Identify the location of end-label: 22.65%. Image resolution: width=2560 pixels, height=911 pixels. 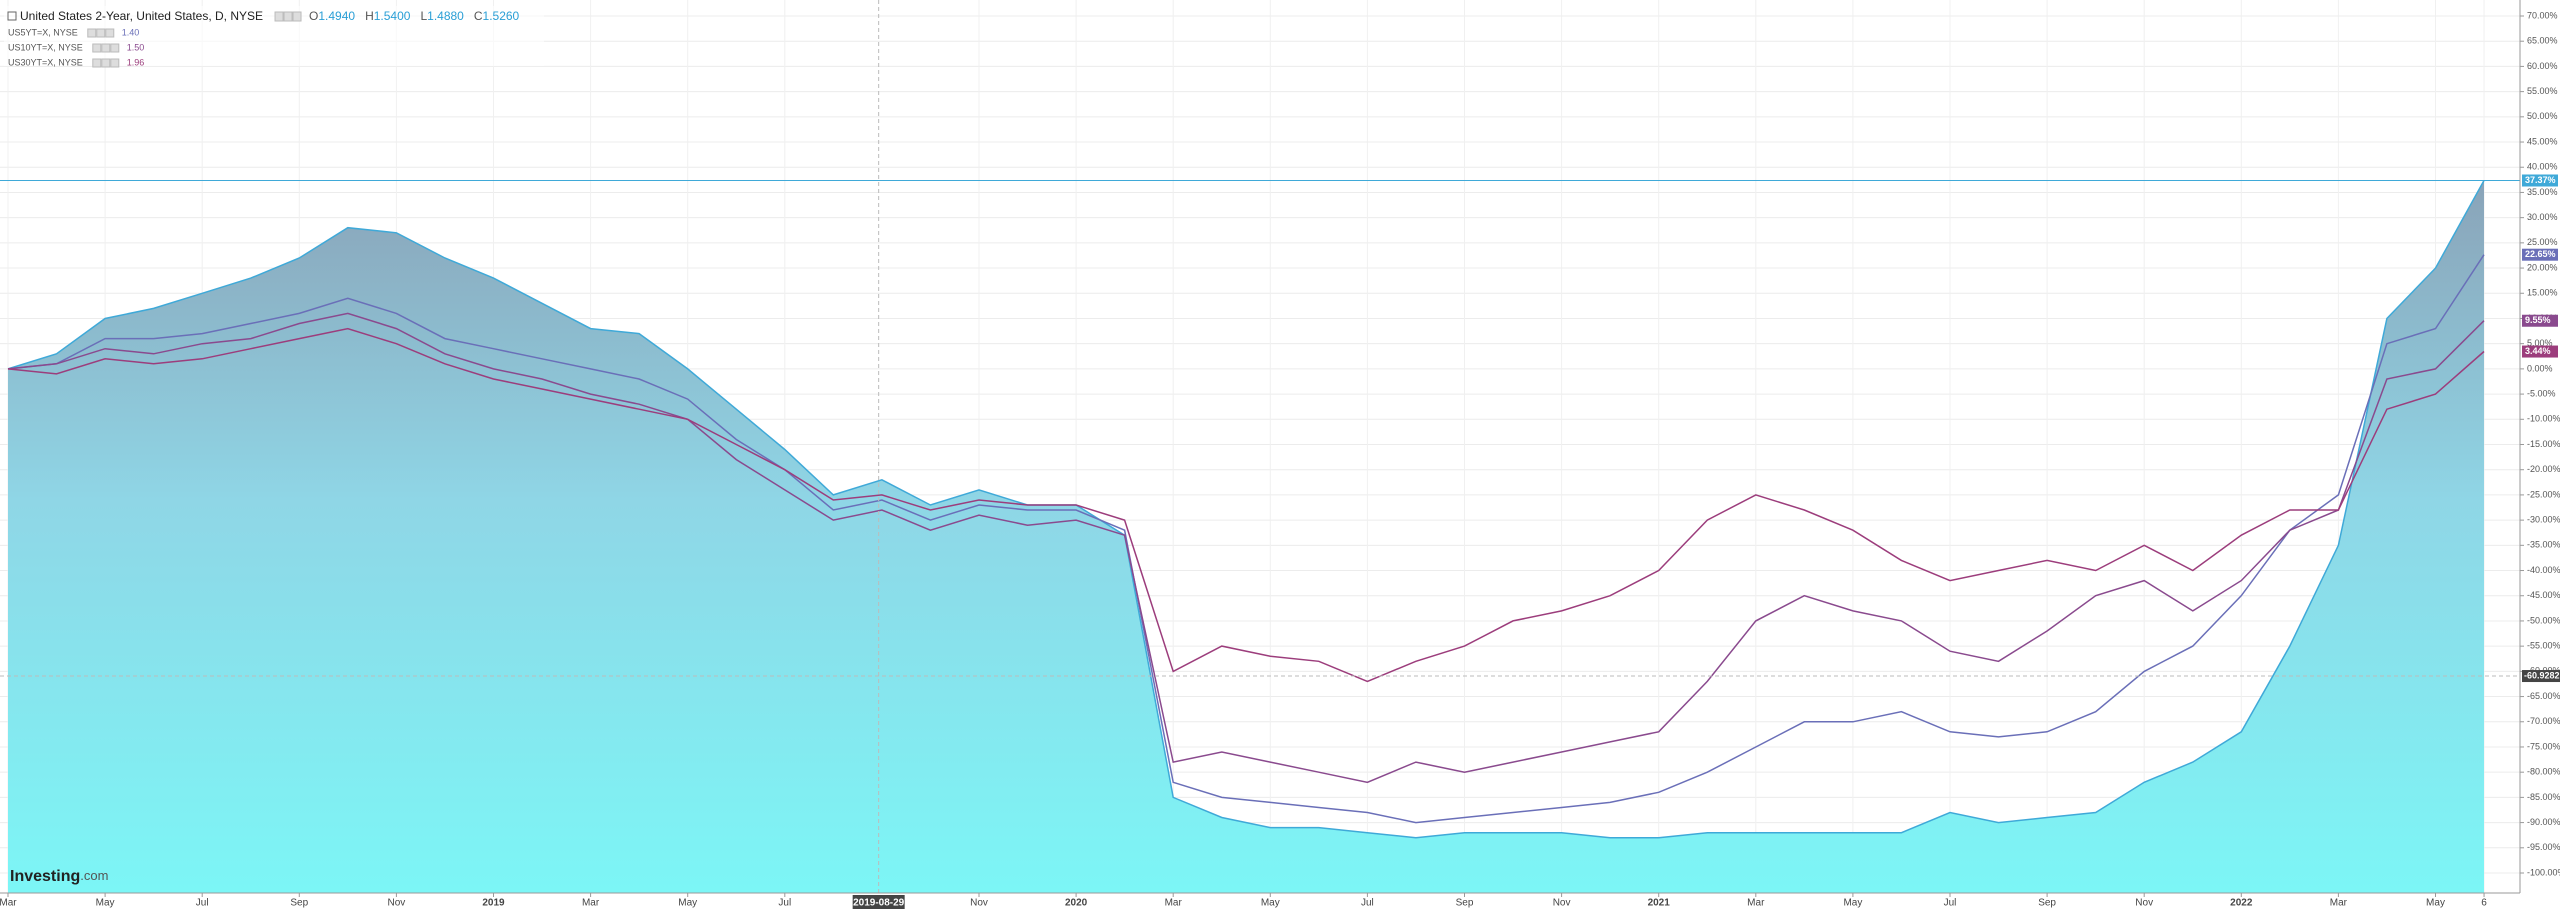
(2540, 254).